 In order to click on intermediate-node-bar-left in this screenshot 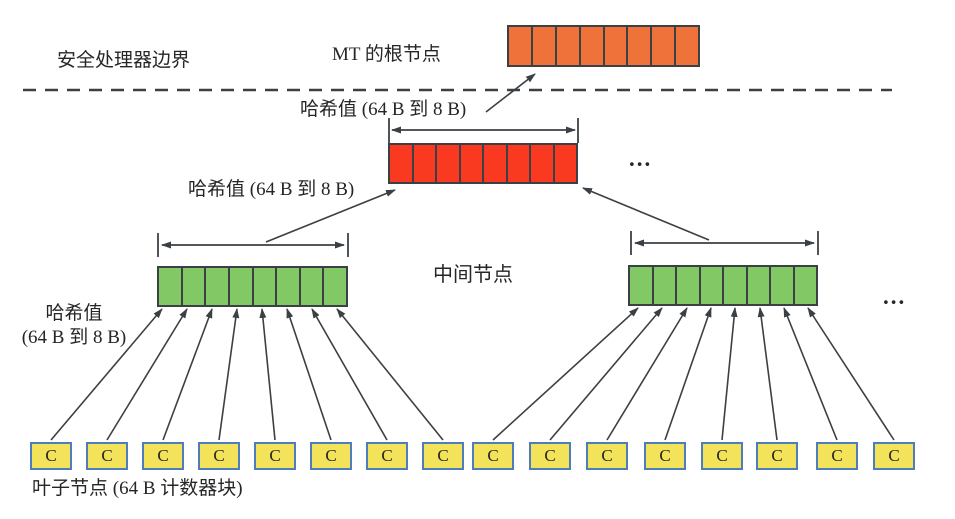, I will do `click(252, 286)`.